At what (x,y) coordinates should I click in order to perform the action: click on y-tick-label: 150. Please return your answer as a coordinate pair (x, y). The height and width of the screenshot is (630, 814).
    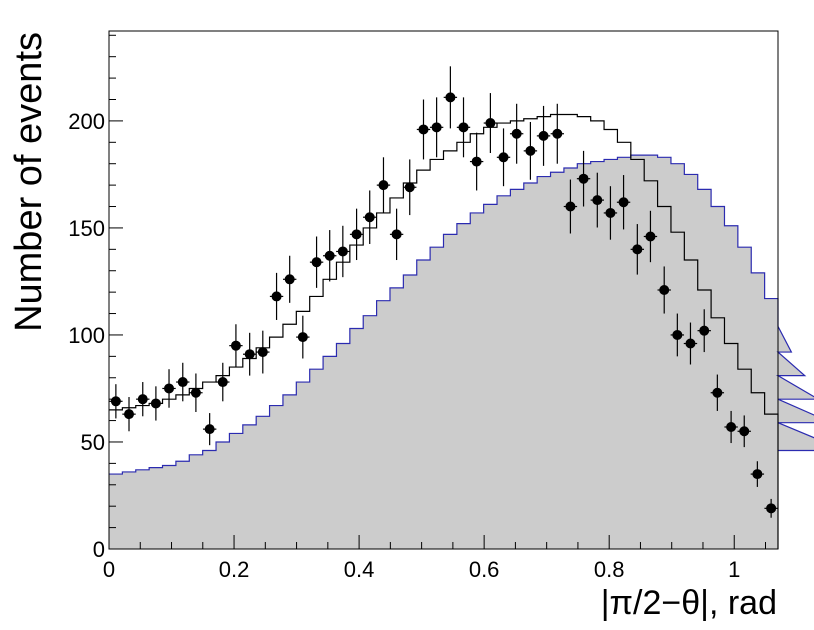
    Looking at the image, I should click on (86, 228).